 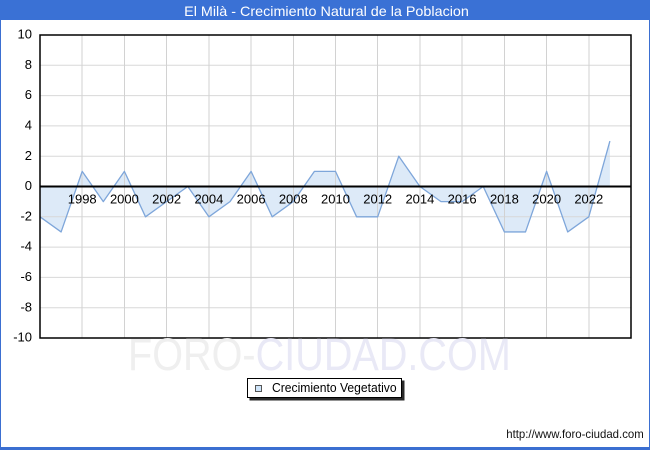 What do you see at coordinates (28, 155) in the screenshot?
I see `svg-text: 2` at bounding box center [28, 155].